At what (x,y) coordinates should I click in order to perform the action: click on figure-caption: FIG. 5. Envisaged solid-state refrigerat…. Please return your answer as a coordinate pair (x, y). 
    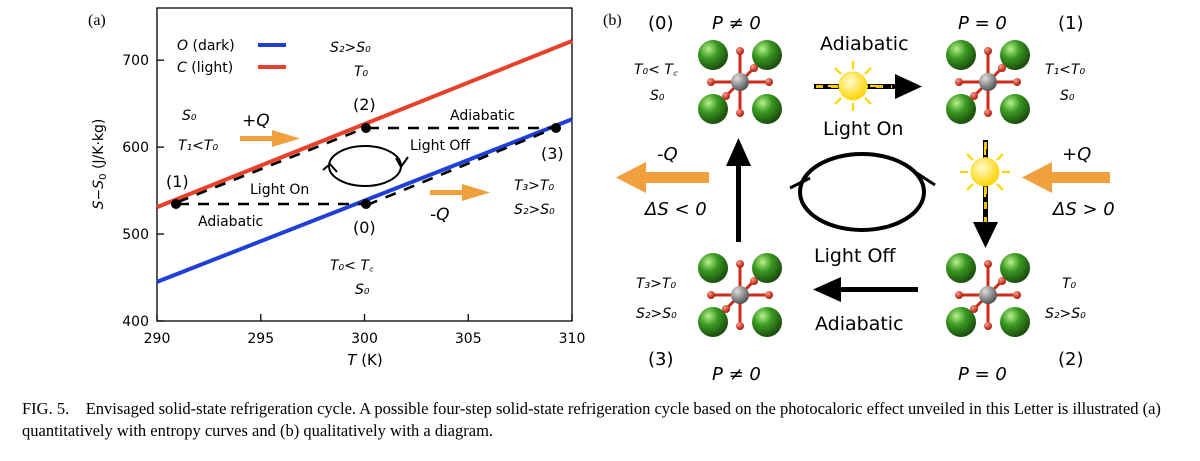
    Looking at the image, I should click on (602, 420).